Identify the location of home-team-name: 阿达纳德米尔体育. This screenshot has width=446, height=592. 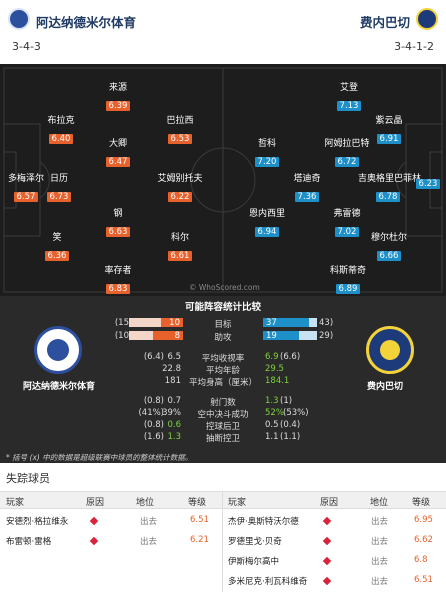
(86, 22).